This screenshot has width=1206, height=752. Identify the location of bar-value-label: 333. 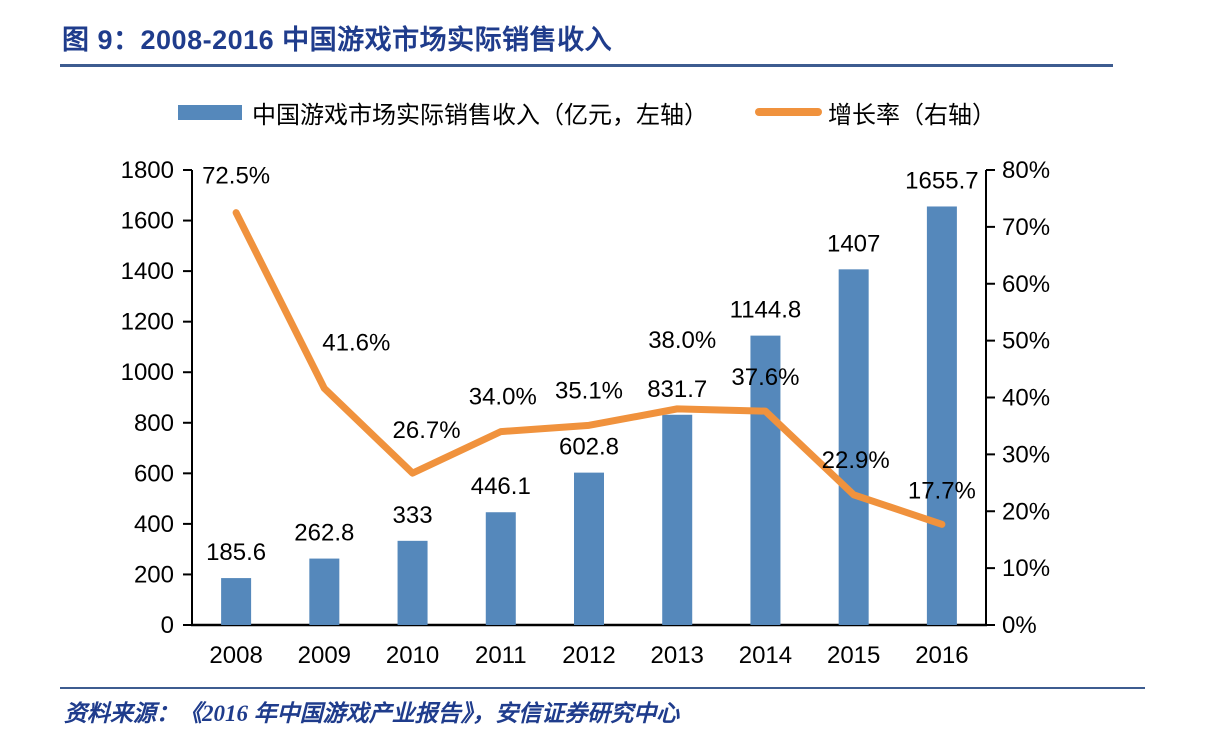
(413, 515).